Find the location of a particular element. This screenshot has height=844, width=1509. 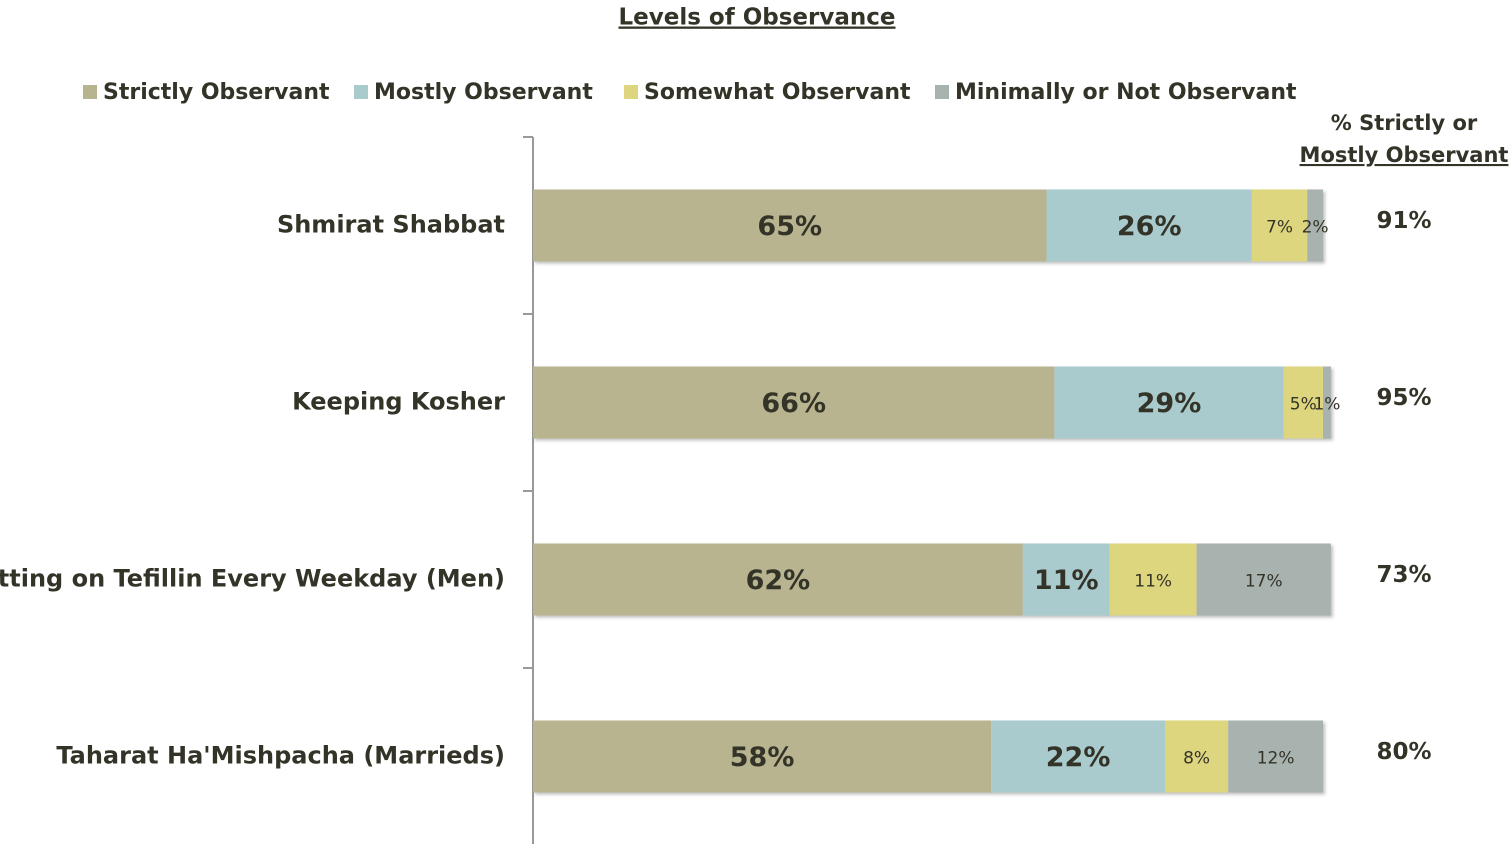

category-label: Taharat Ha'Mishpacha (Marrieds) is located at coordinates (280, 756).